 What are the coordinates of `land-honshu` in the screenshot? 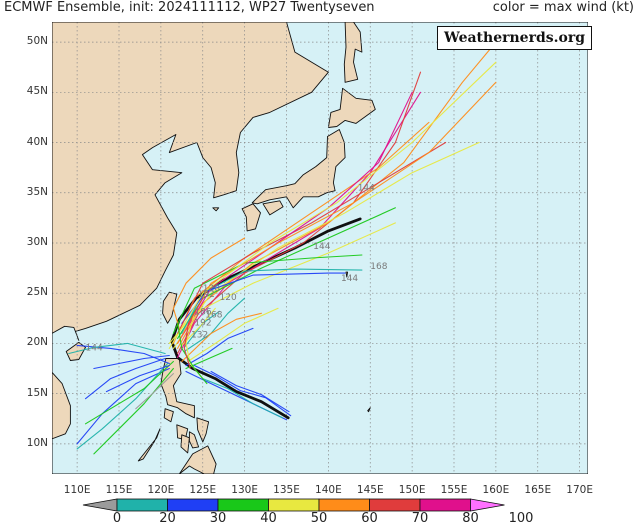 It's located at (298, 169).